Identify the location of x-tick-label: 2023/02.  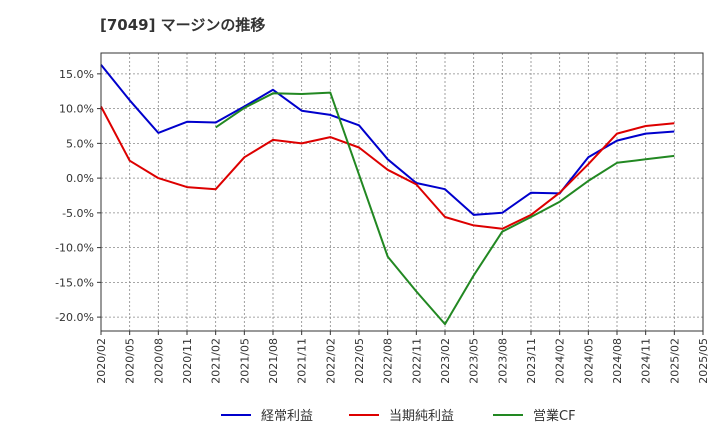
(445, 361).